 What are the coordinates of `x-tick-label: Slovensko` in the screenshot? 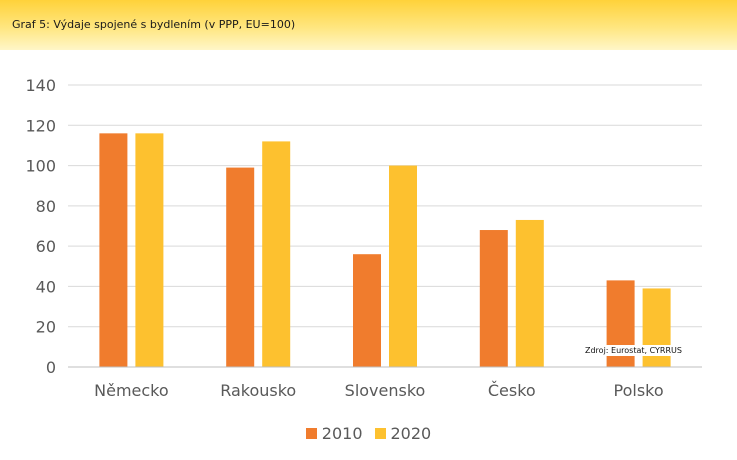 It's located at (385, 390).